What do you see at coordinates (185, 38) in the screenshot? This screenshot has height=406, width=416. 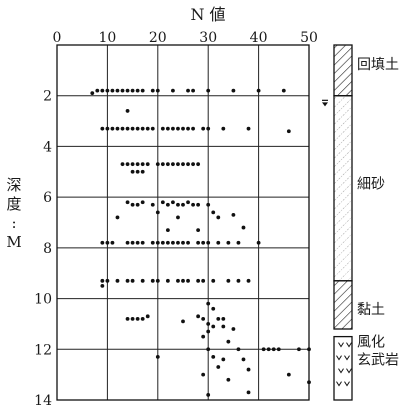 I see `x-tick-labels: 0 10 20 30 40 50` at bounding box center [185, 38].